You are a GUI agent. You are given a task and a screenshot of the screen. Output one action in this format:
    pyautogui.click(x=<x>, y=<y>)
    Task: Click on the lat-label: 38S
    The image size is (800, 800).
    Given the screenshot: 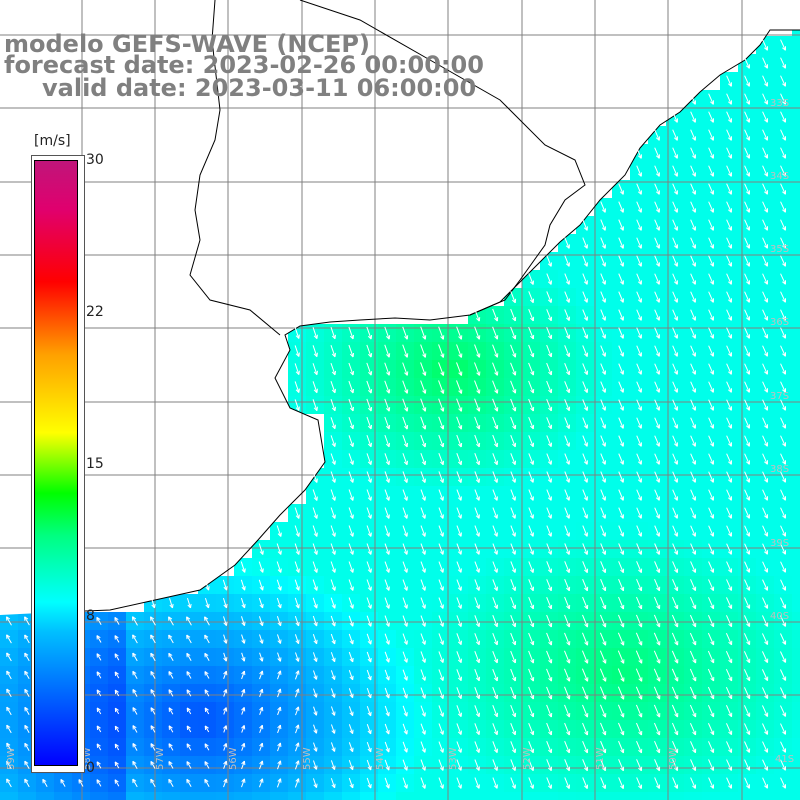 What is the action you would take?
    pyautogui.click(x=779, y=469)
    